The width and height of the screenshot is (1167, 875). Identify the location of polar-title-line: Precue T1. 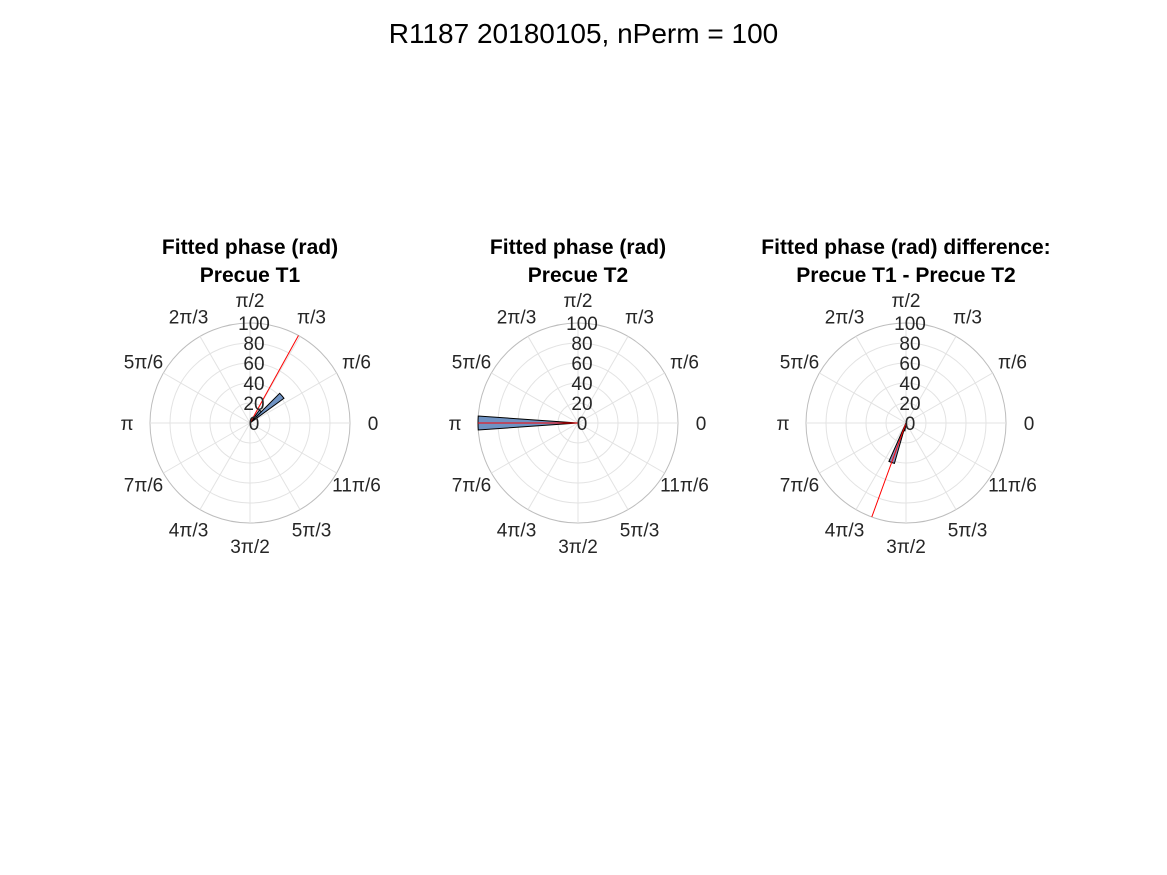
(250, 275).